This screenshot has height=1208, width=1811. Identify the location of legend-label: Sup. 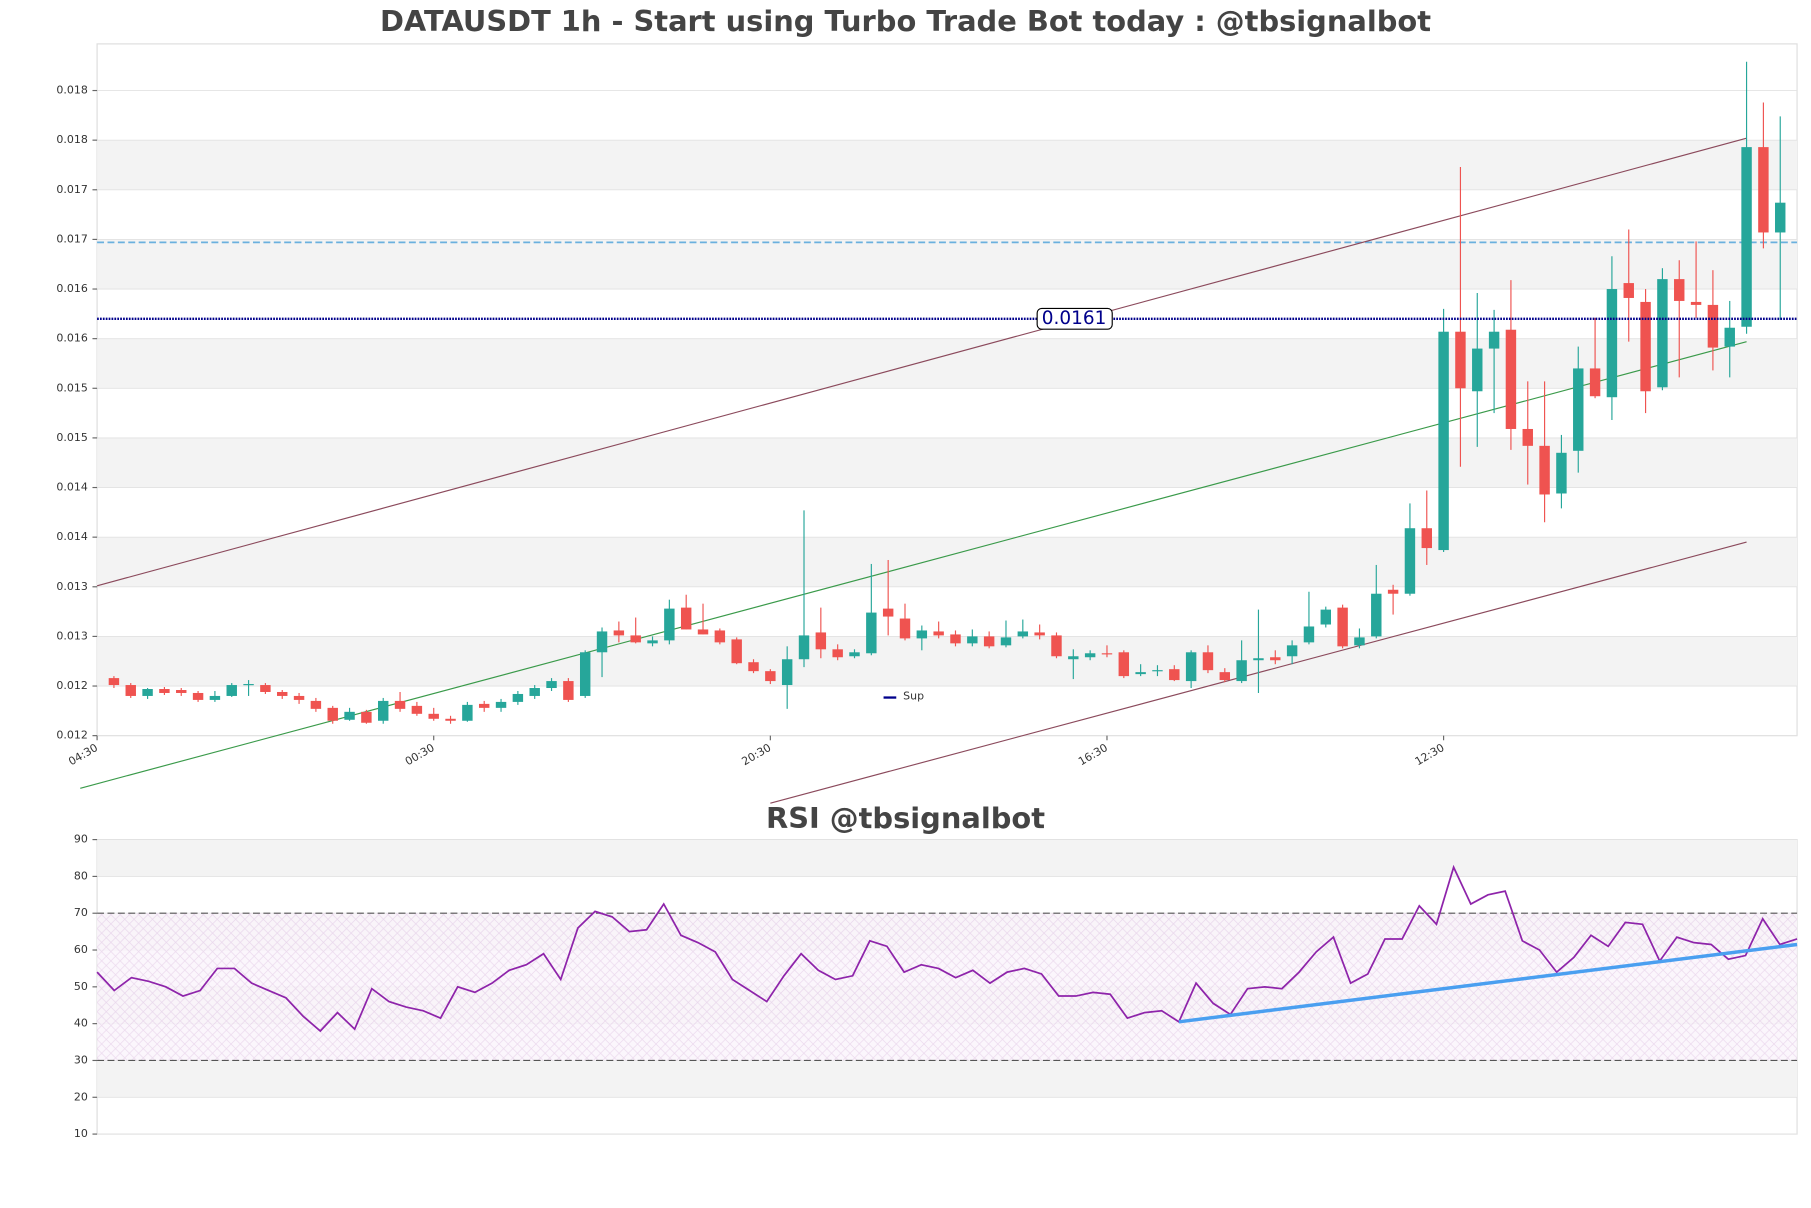
(913, 695).